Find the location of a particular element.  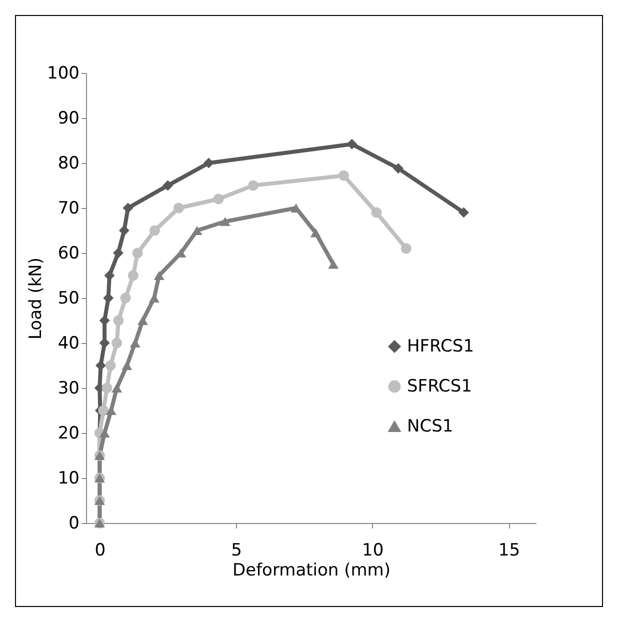

y-tick-label: 0 is located at coordinates (74, 524).